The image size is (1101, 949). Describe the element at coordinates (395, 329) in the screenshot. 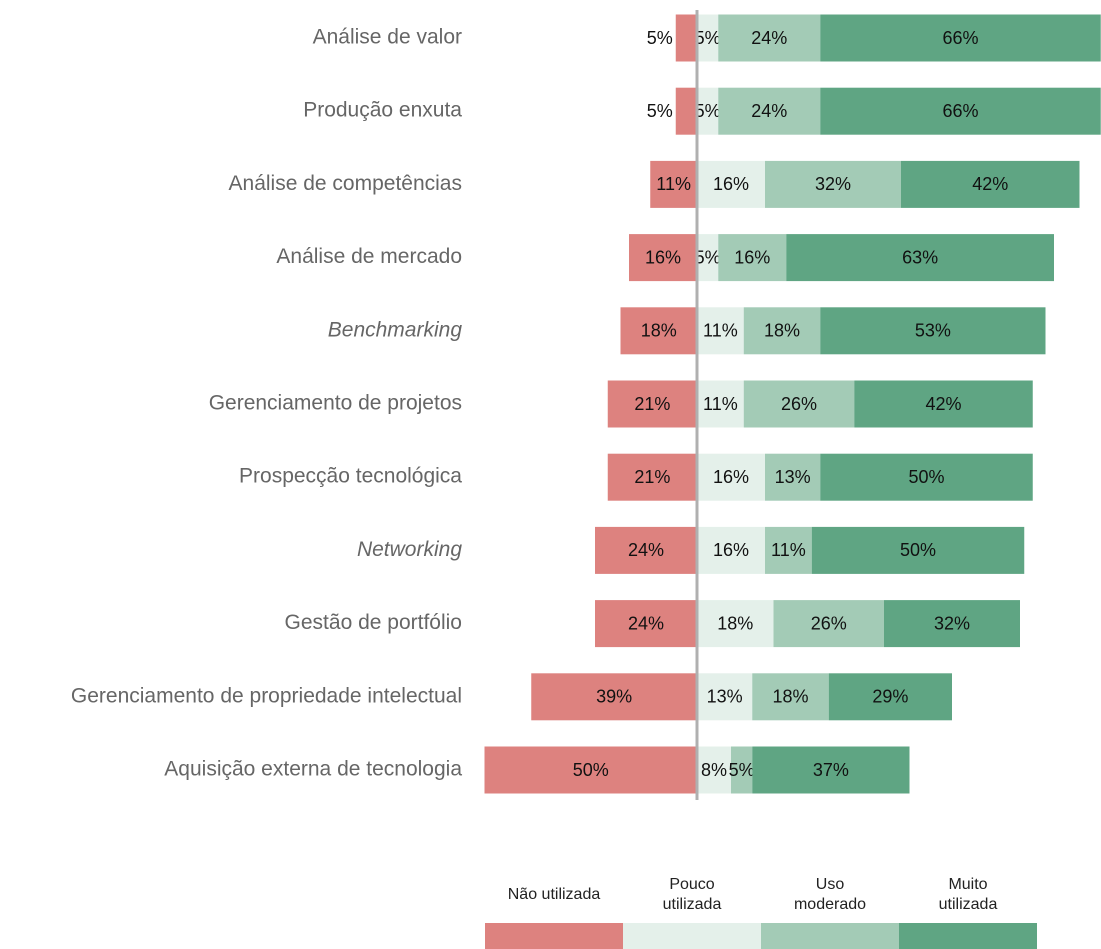

I see `category-label: Benchmarking` at that location.